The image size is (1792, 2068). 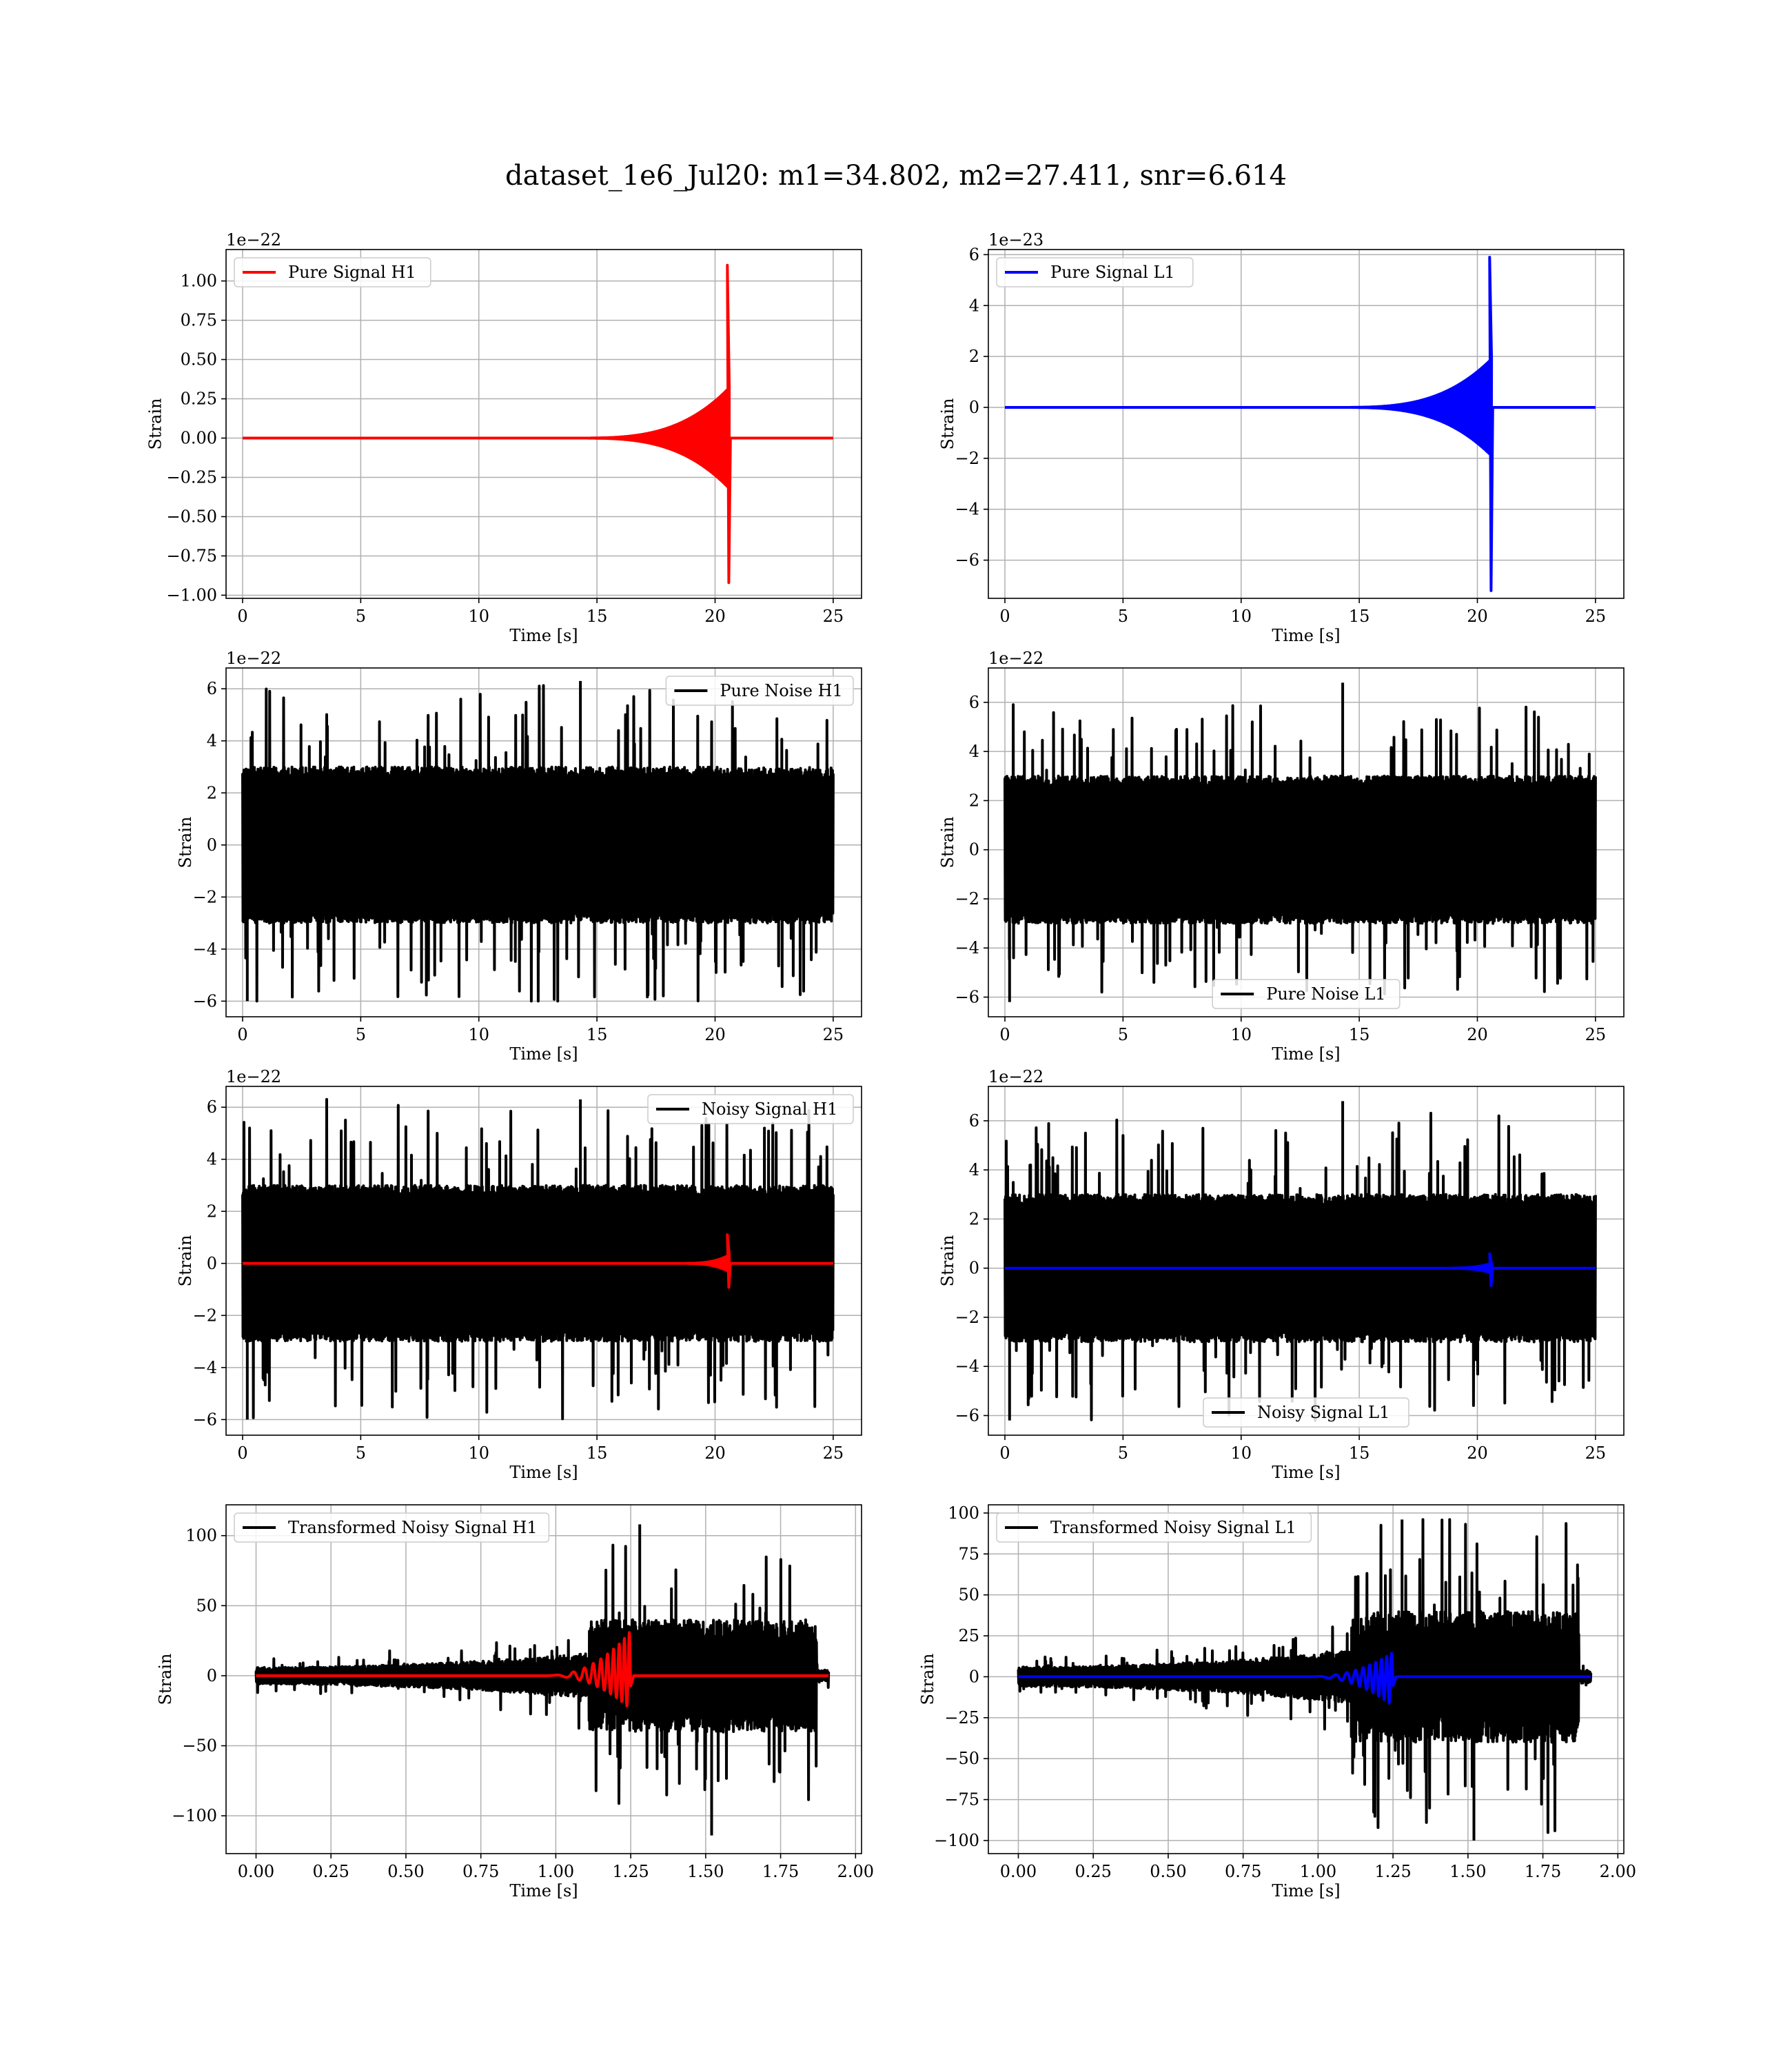 I want to click on legend: Noisy Signal L1, so click(x=1306, y=1413).